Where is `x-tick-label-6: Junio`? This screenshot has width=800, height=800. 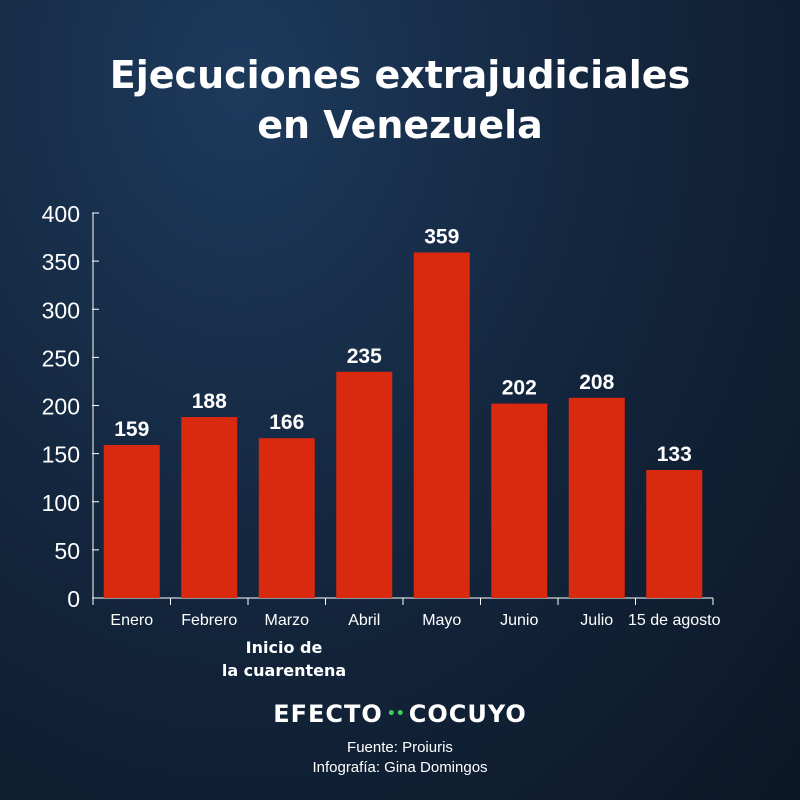
x-tick-label-6: Junio is located at coordinates (519, 620).